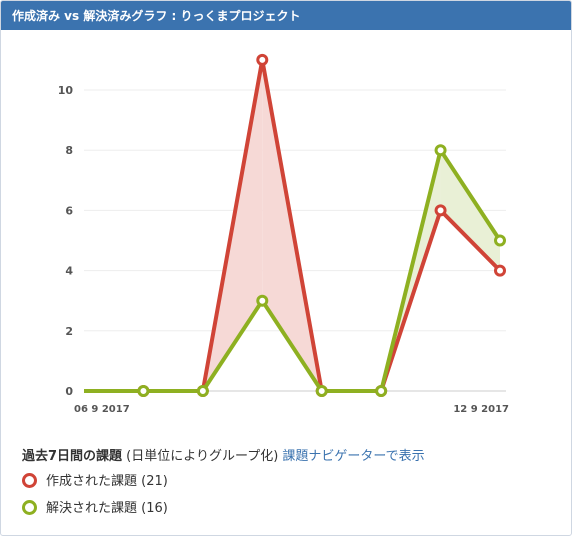 The width and height of the screenshot is (574, 540). Describe the element at coordinates (353, 456) in the screenshot. I see `issue-navigator-link: 課題ナビゲーターで表示` at that location.